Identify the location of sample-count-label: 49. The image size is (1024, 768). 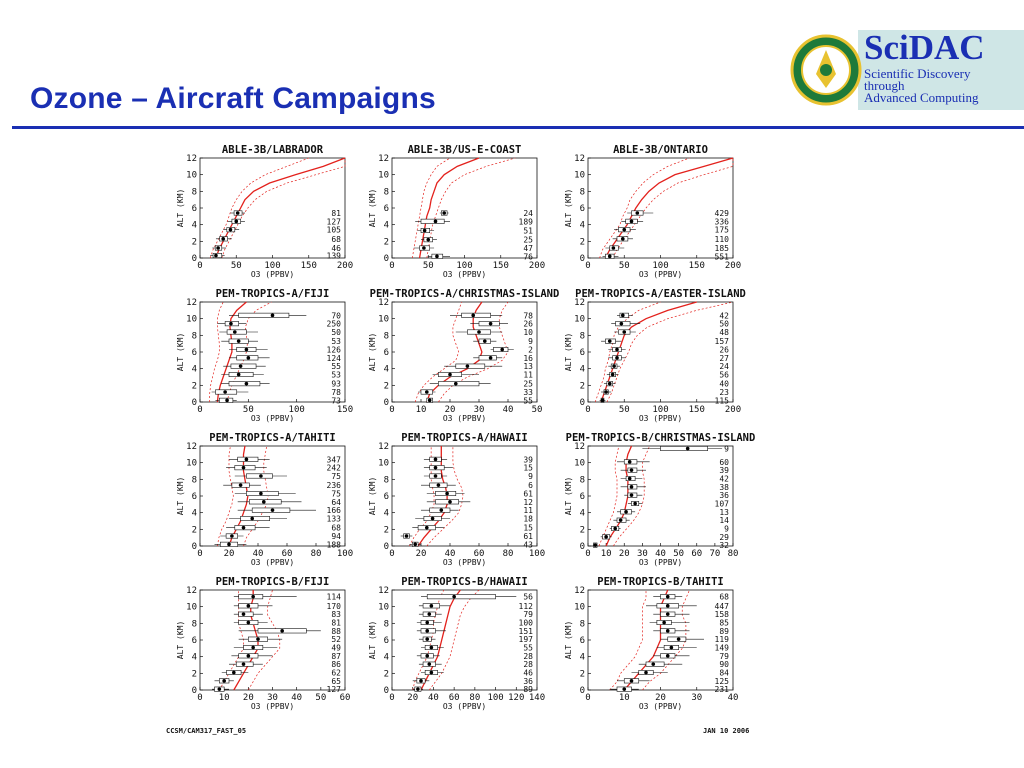
(336, 648).